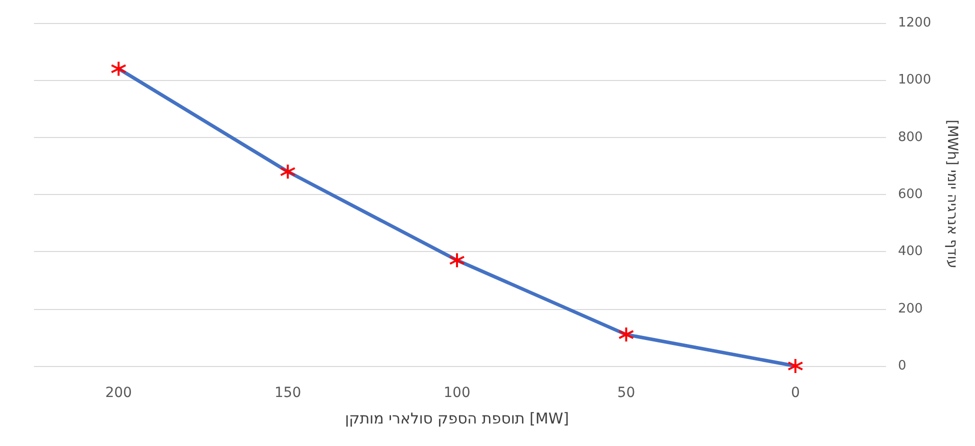  What do you see at coordinates (910, 137) in the screenshot?
I see `y-tick-label: 800` at bounding box center [910, 137].